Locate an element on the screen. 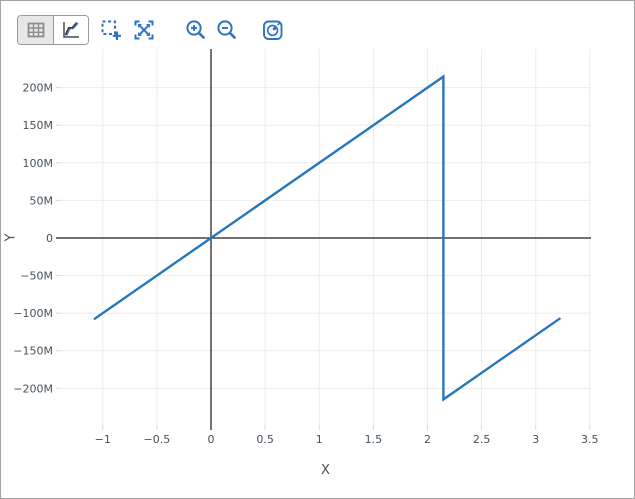 Image resolution: width=635 pixels, height=499 pixels. y-tick-label: 0 is located at coordinates (49, 238).